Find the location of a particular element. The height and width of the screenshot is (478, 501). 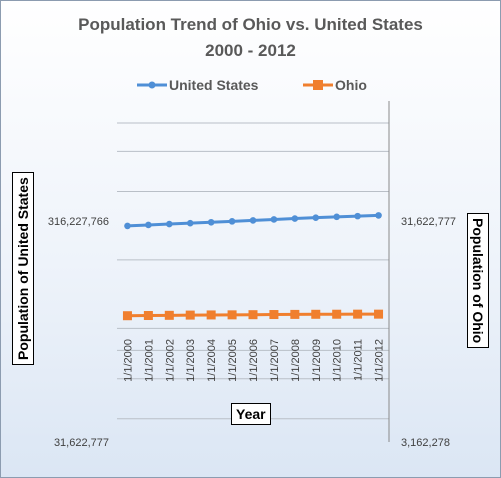

x-tick-label: 1/1/2001 is located at coordinates (149, 360).